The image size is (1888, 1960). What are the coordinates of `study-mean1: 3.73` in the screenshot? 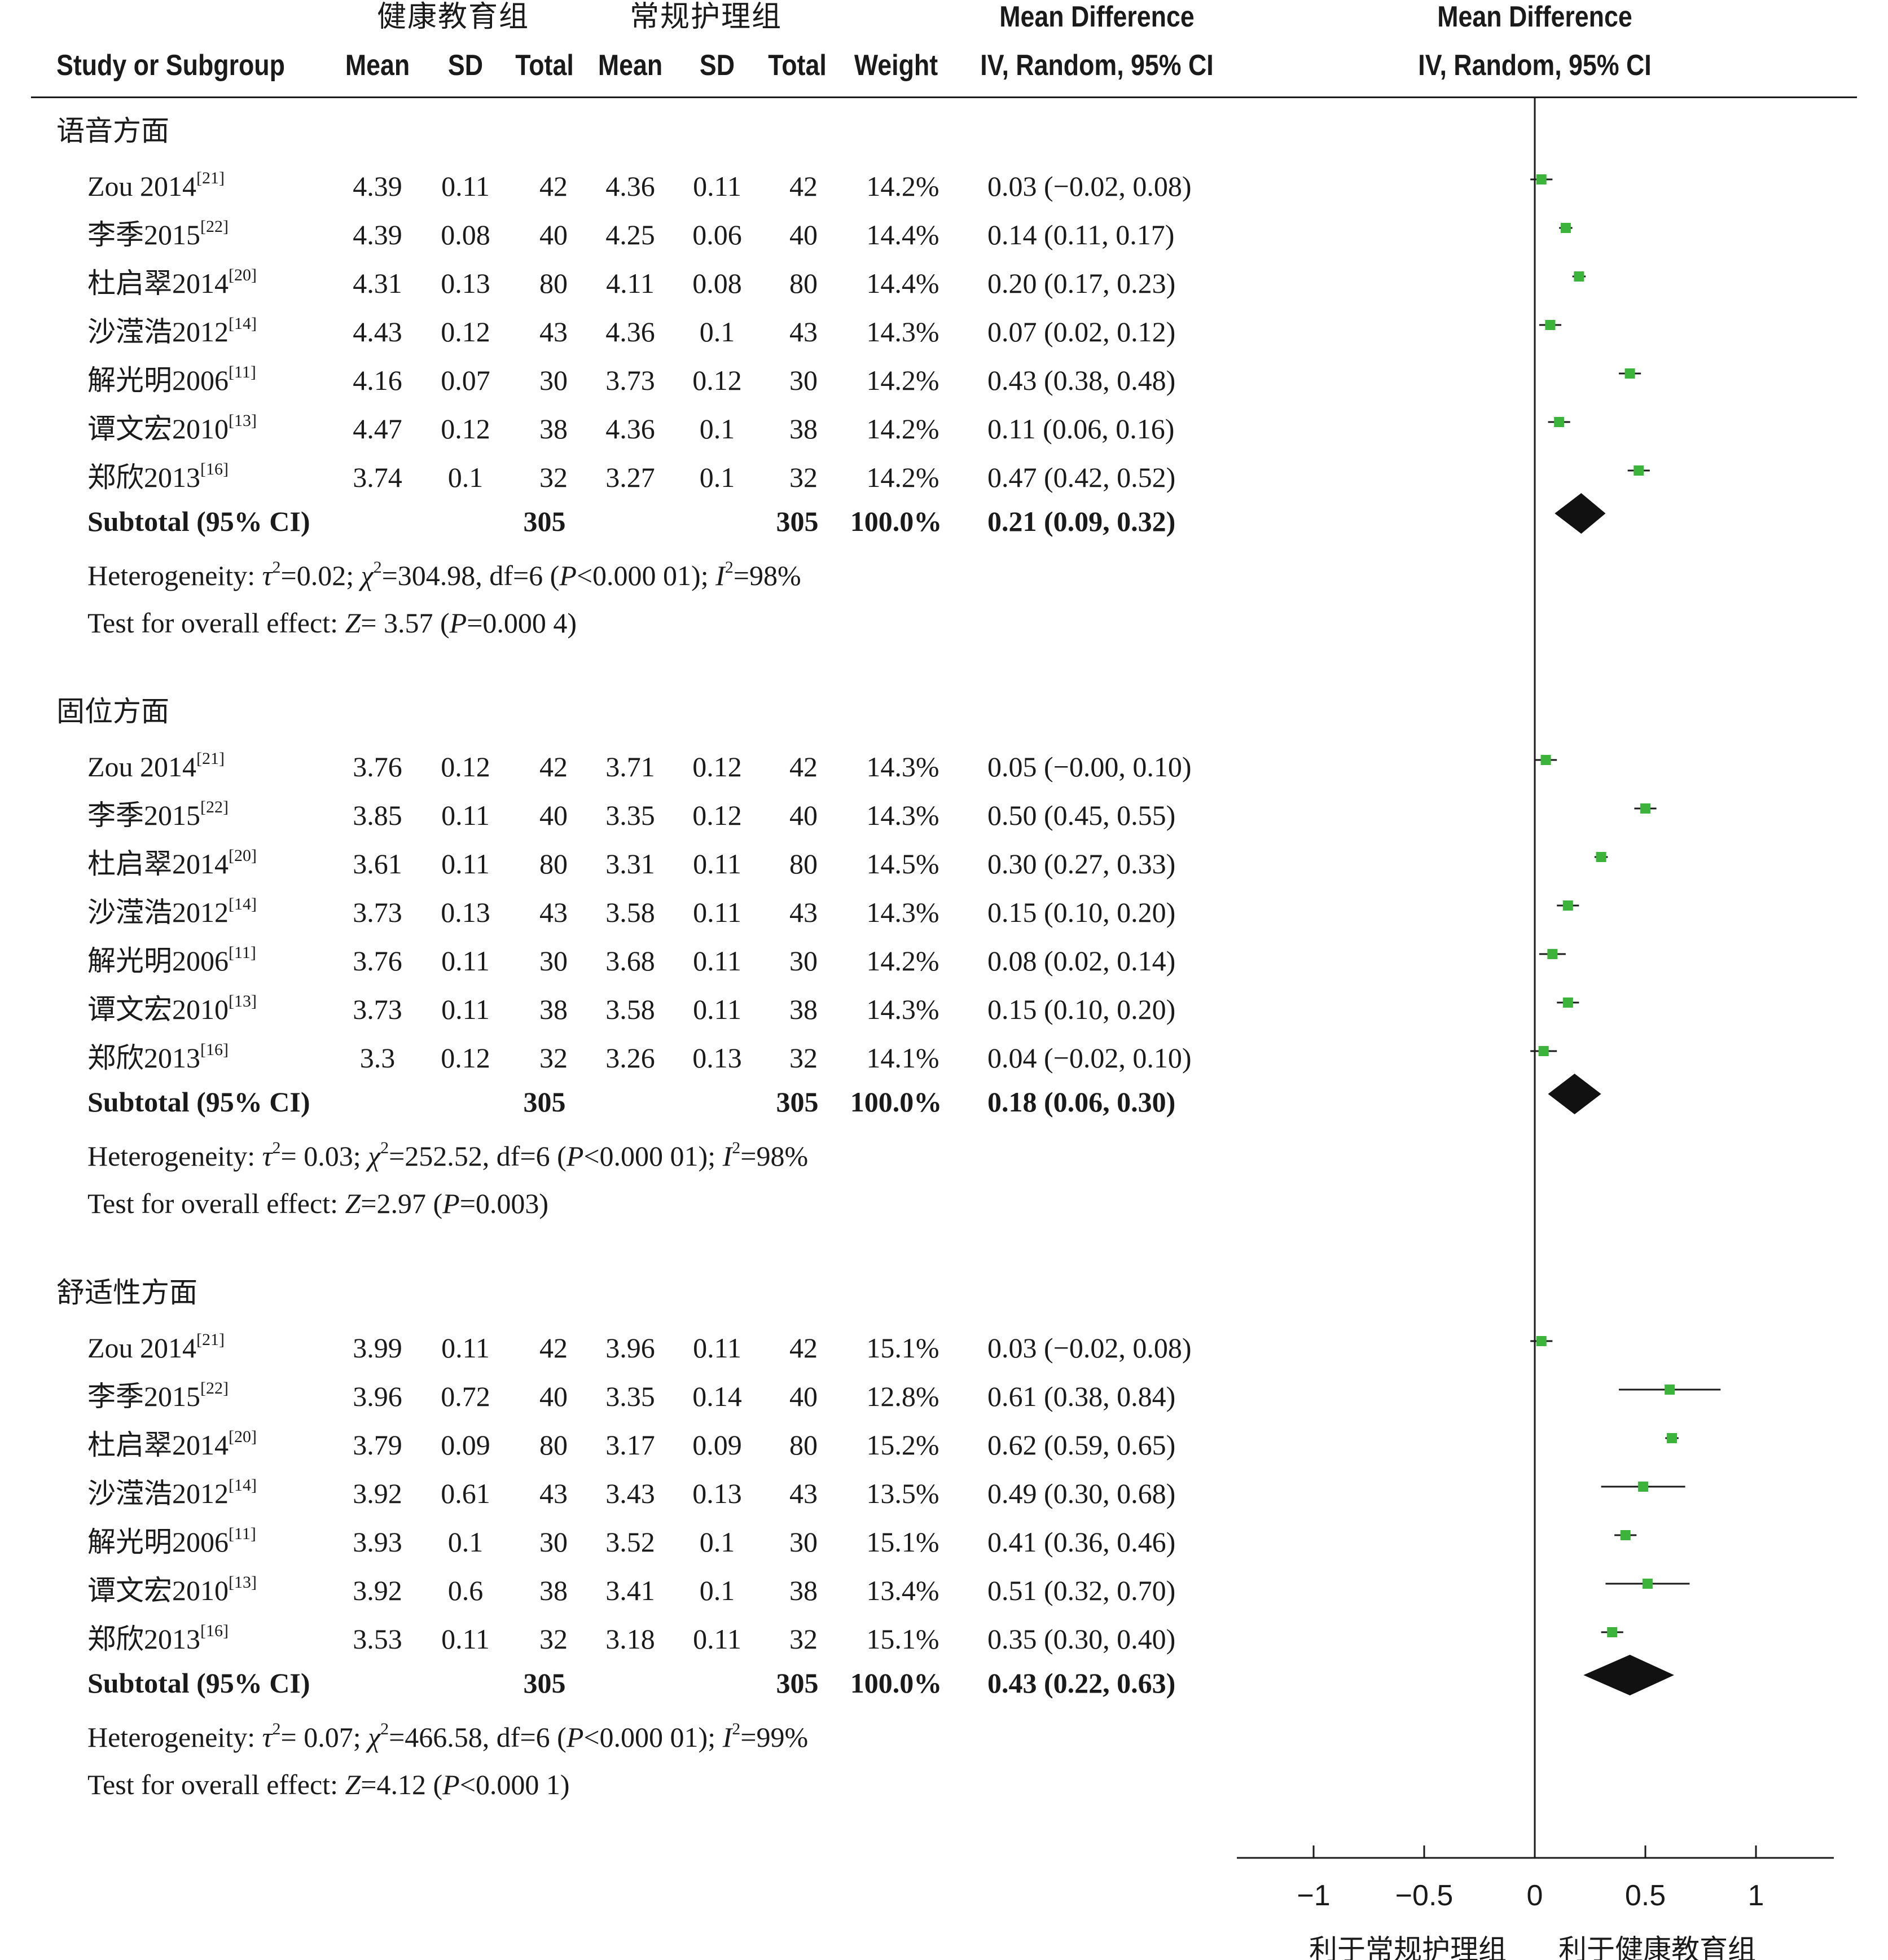 It's located at (377, 1009).